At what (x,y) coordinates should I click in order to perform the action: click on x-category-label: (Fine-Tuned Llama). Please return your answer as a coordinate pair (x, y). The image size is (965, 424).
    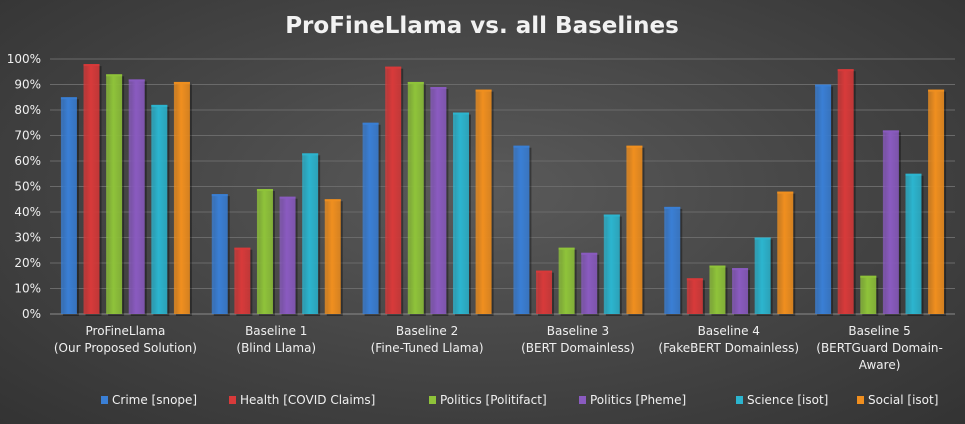
    Looking at the image, I should click on (427, 348).